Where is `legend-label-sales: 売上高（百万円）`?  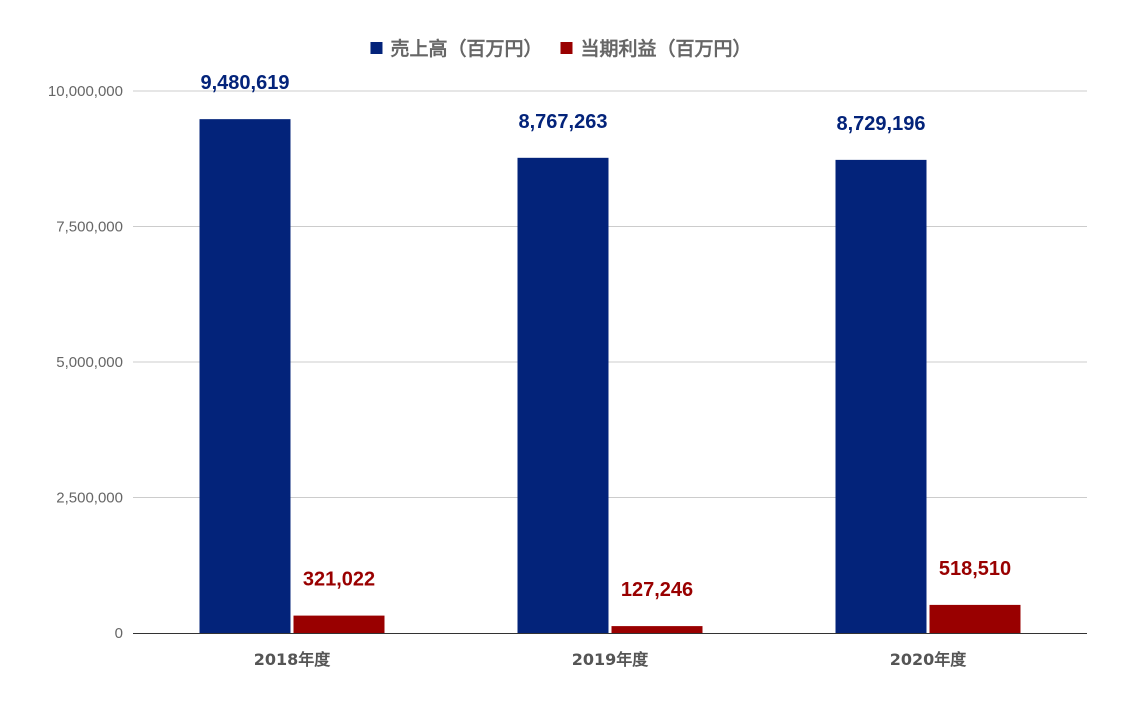
legend-label-sales: 売上高（百万円） is located at coordinates (466, 48).